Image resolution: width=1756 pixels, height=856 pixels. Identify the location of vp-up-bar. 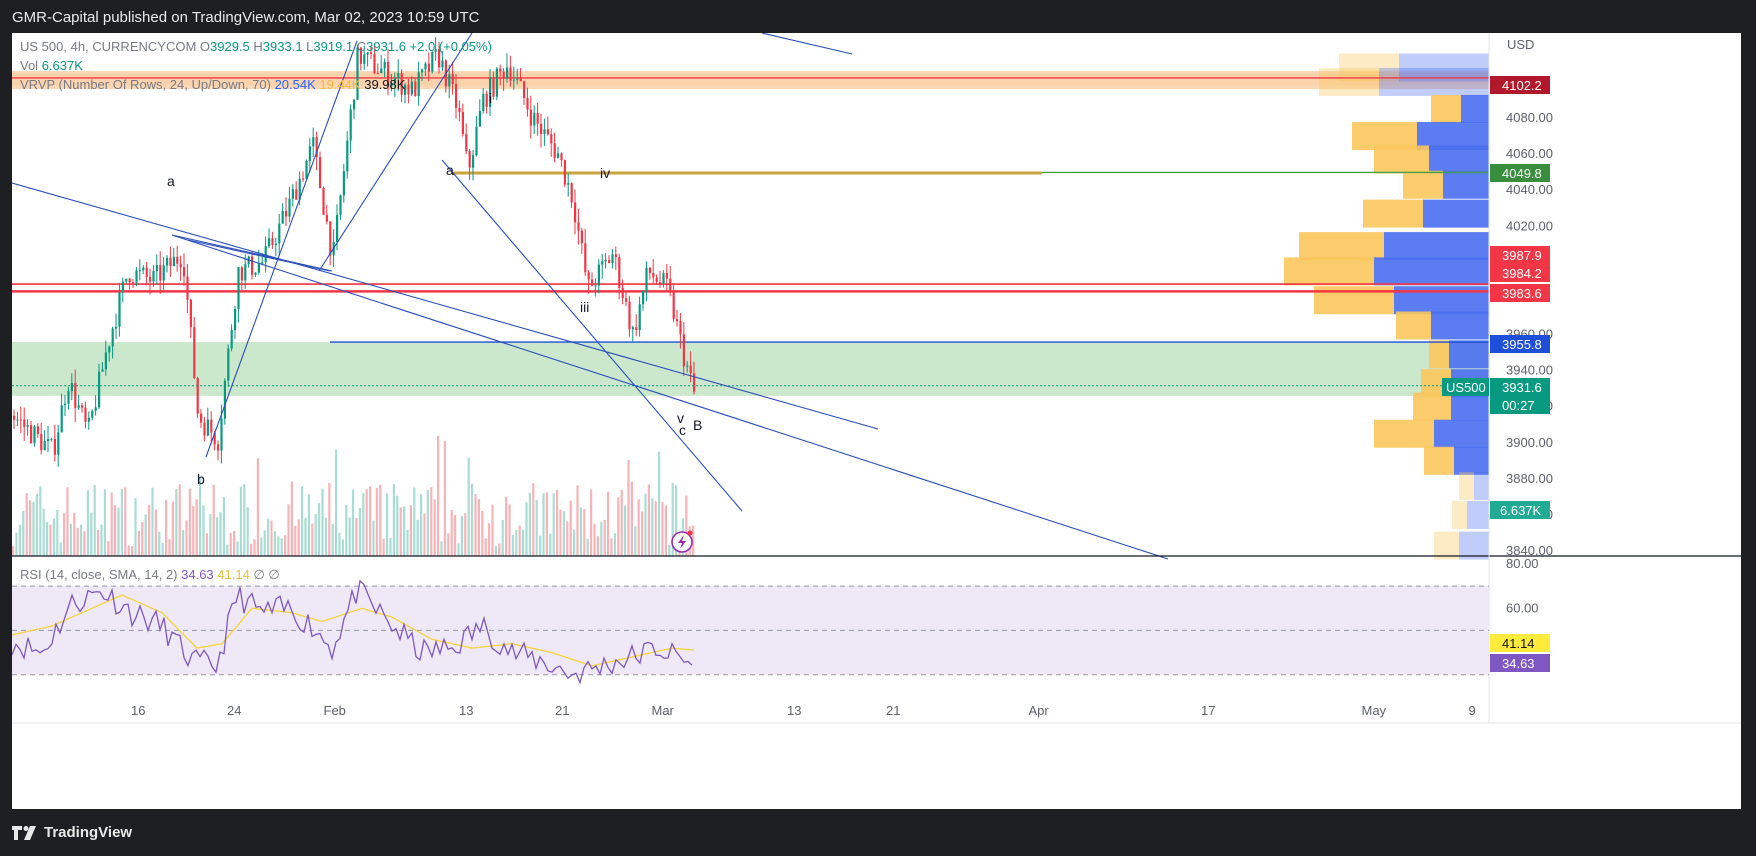
(1439, 354).